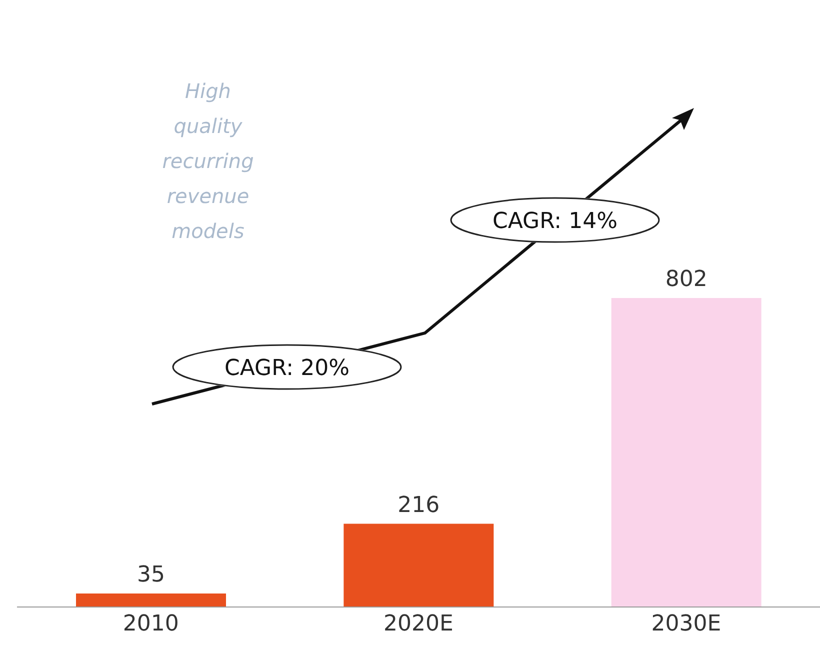 Image resolution: width=820 pixels, height=654 pixels. Describe the element at coordinates (686, 624) in the screenshot. I see `x-tick-label: 2030E` at that location.